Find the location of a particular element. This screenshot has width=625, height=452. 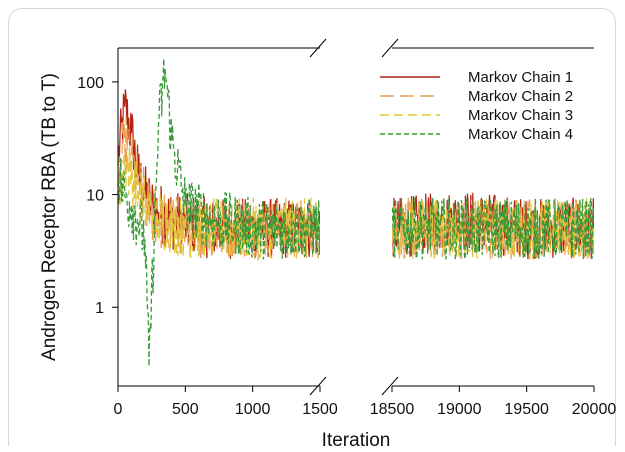

y-tick-label: 100 is located at coordinates (90, 83).